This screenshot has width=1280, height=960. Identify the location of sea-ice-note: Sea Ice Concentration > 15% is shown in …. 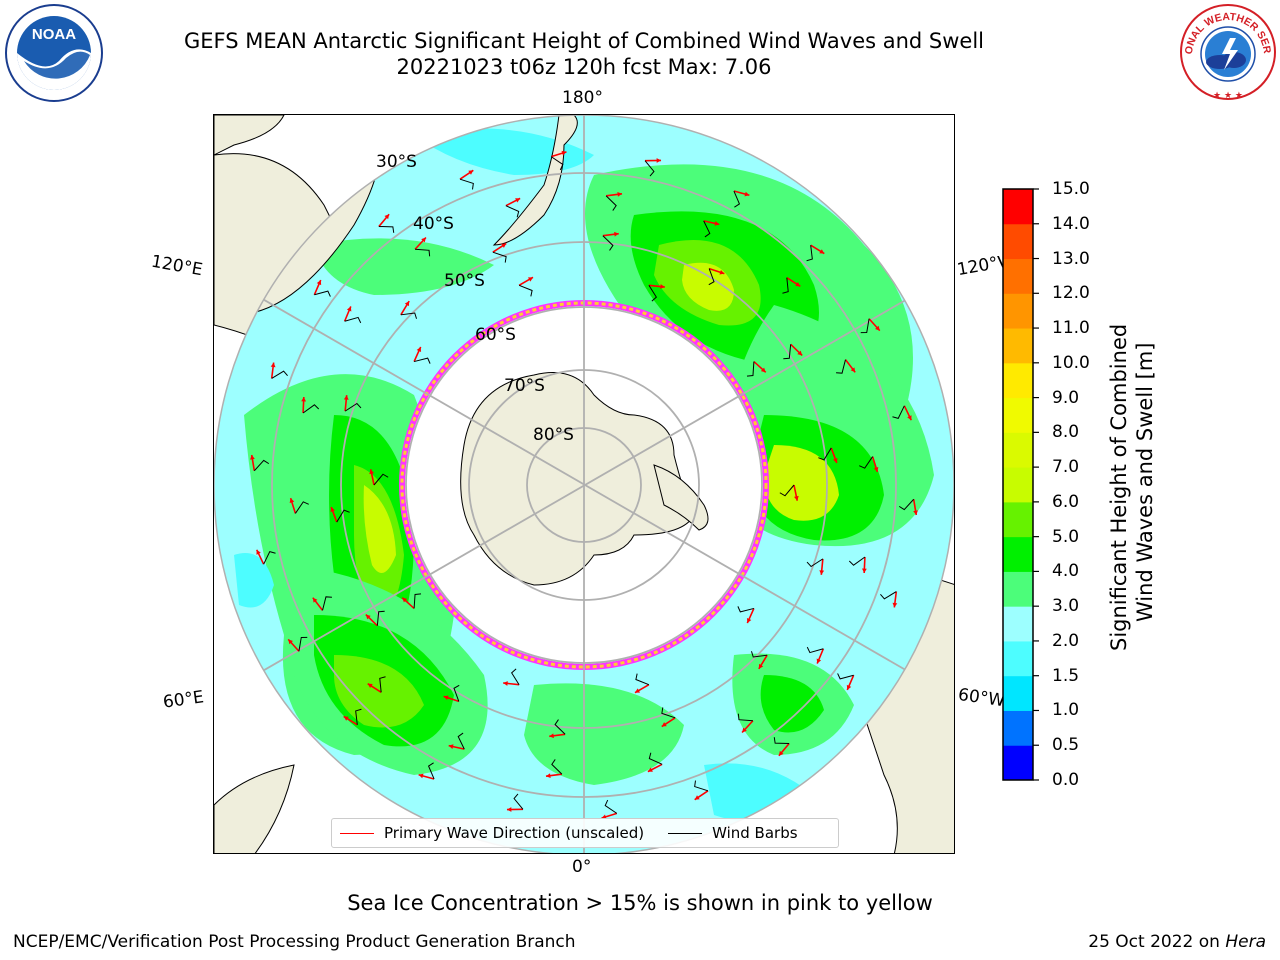
(640, 903).